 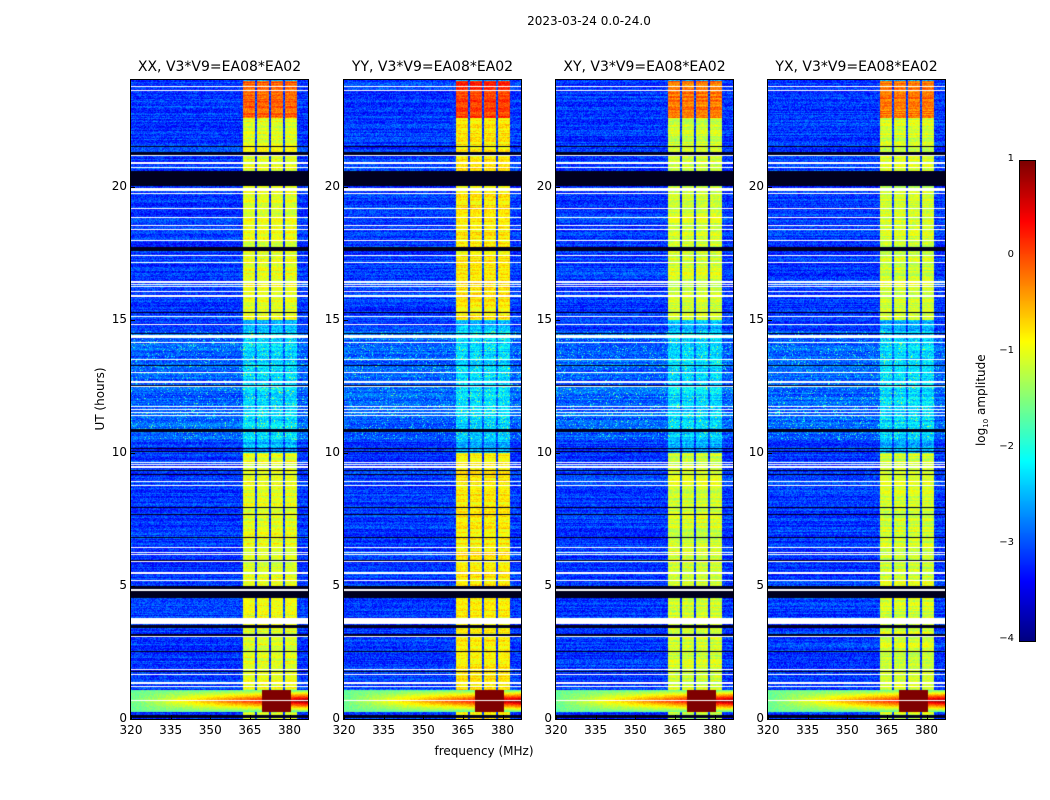 What do you see at coordinates (986, 423) in the screenshot?
I see `colorbar-label-sub: 10` at bounding box center [986, 423].